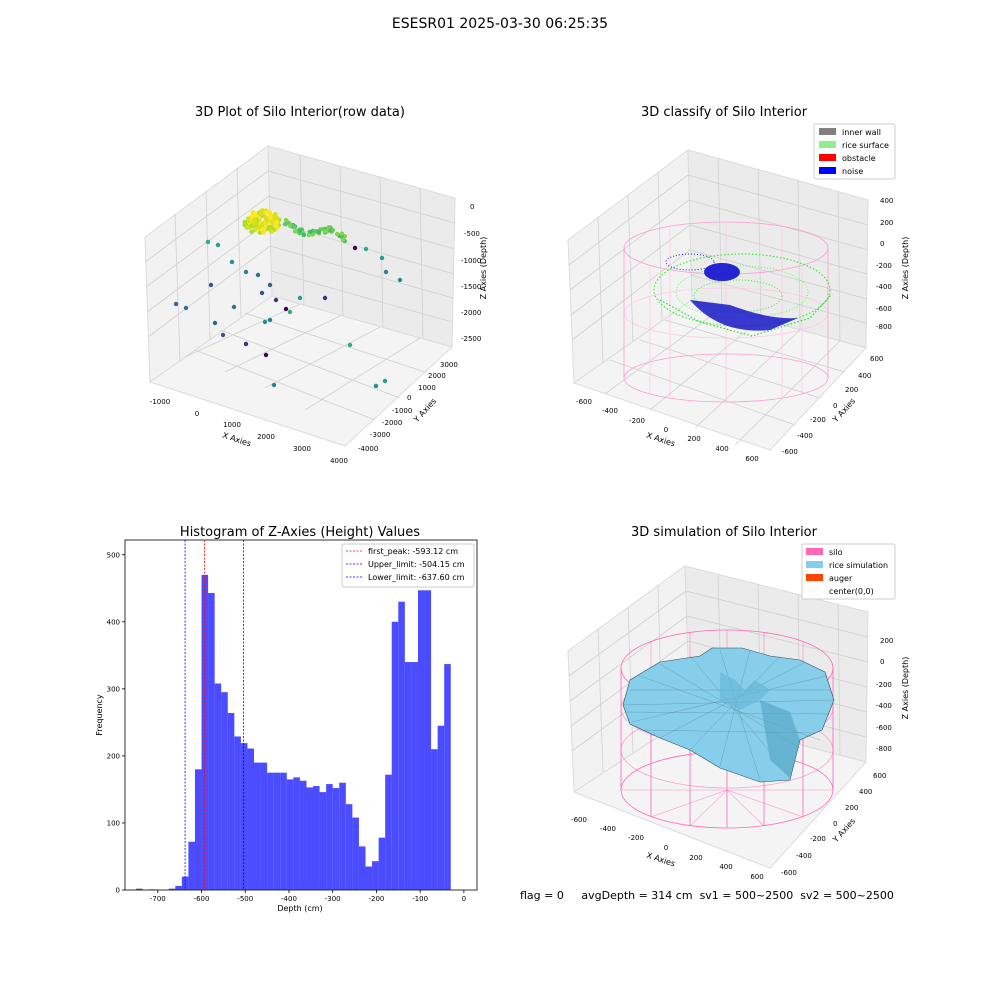 The image size is (1000, 1000). I want to click on classify-z-tick: -600, so click(884, 309).